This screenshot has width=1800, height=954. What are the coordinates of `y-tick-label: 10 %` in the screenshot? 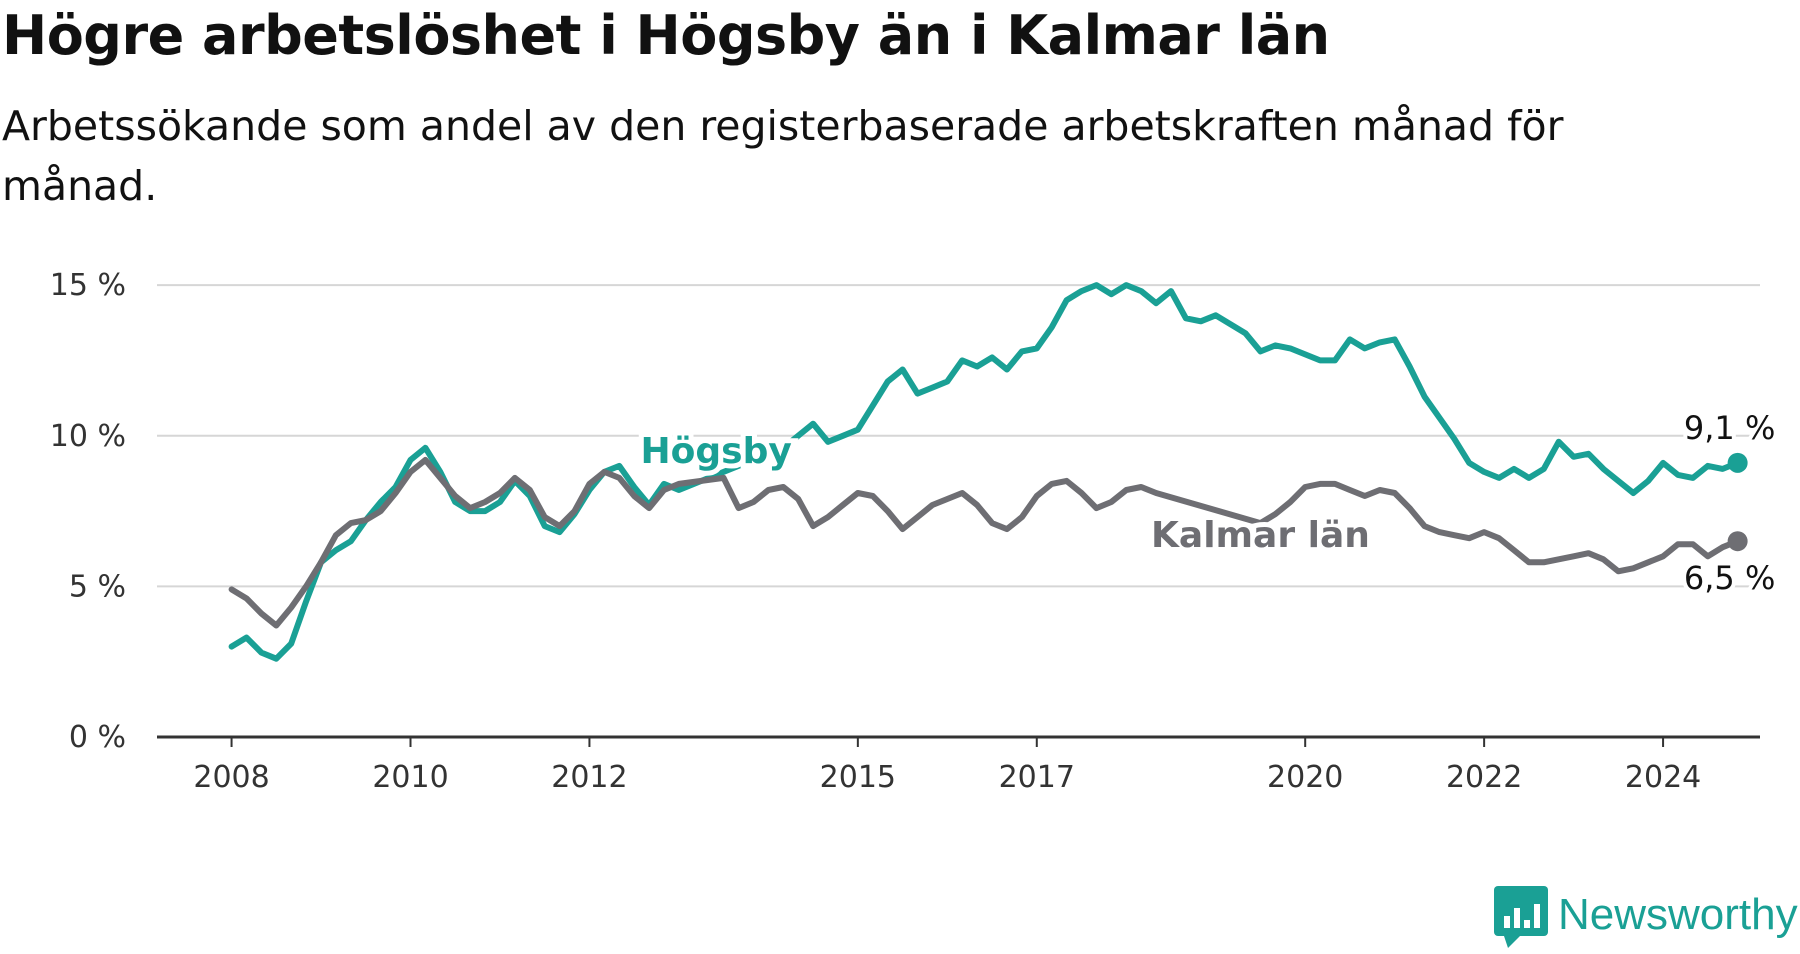 It's located at (88, 436).